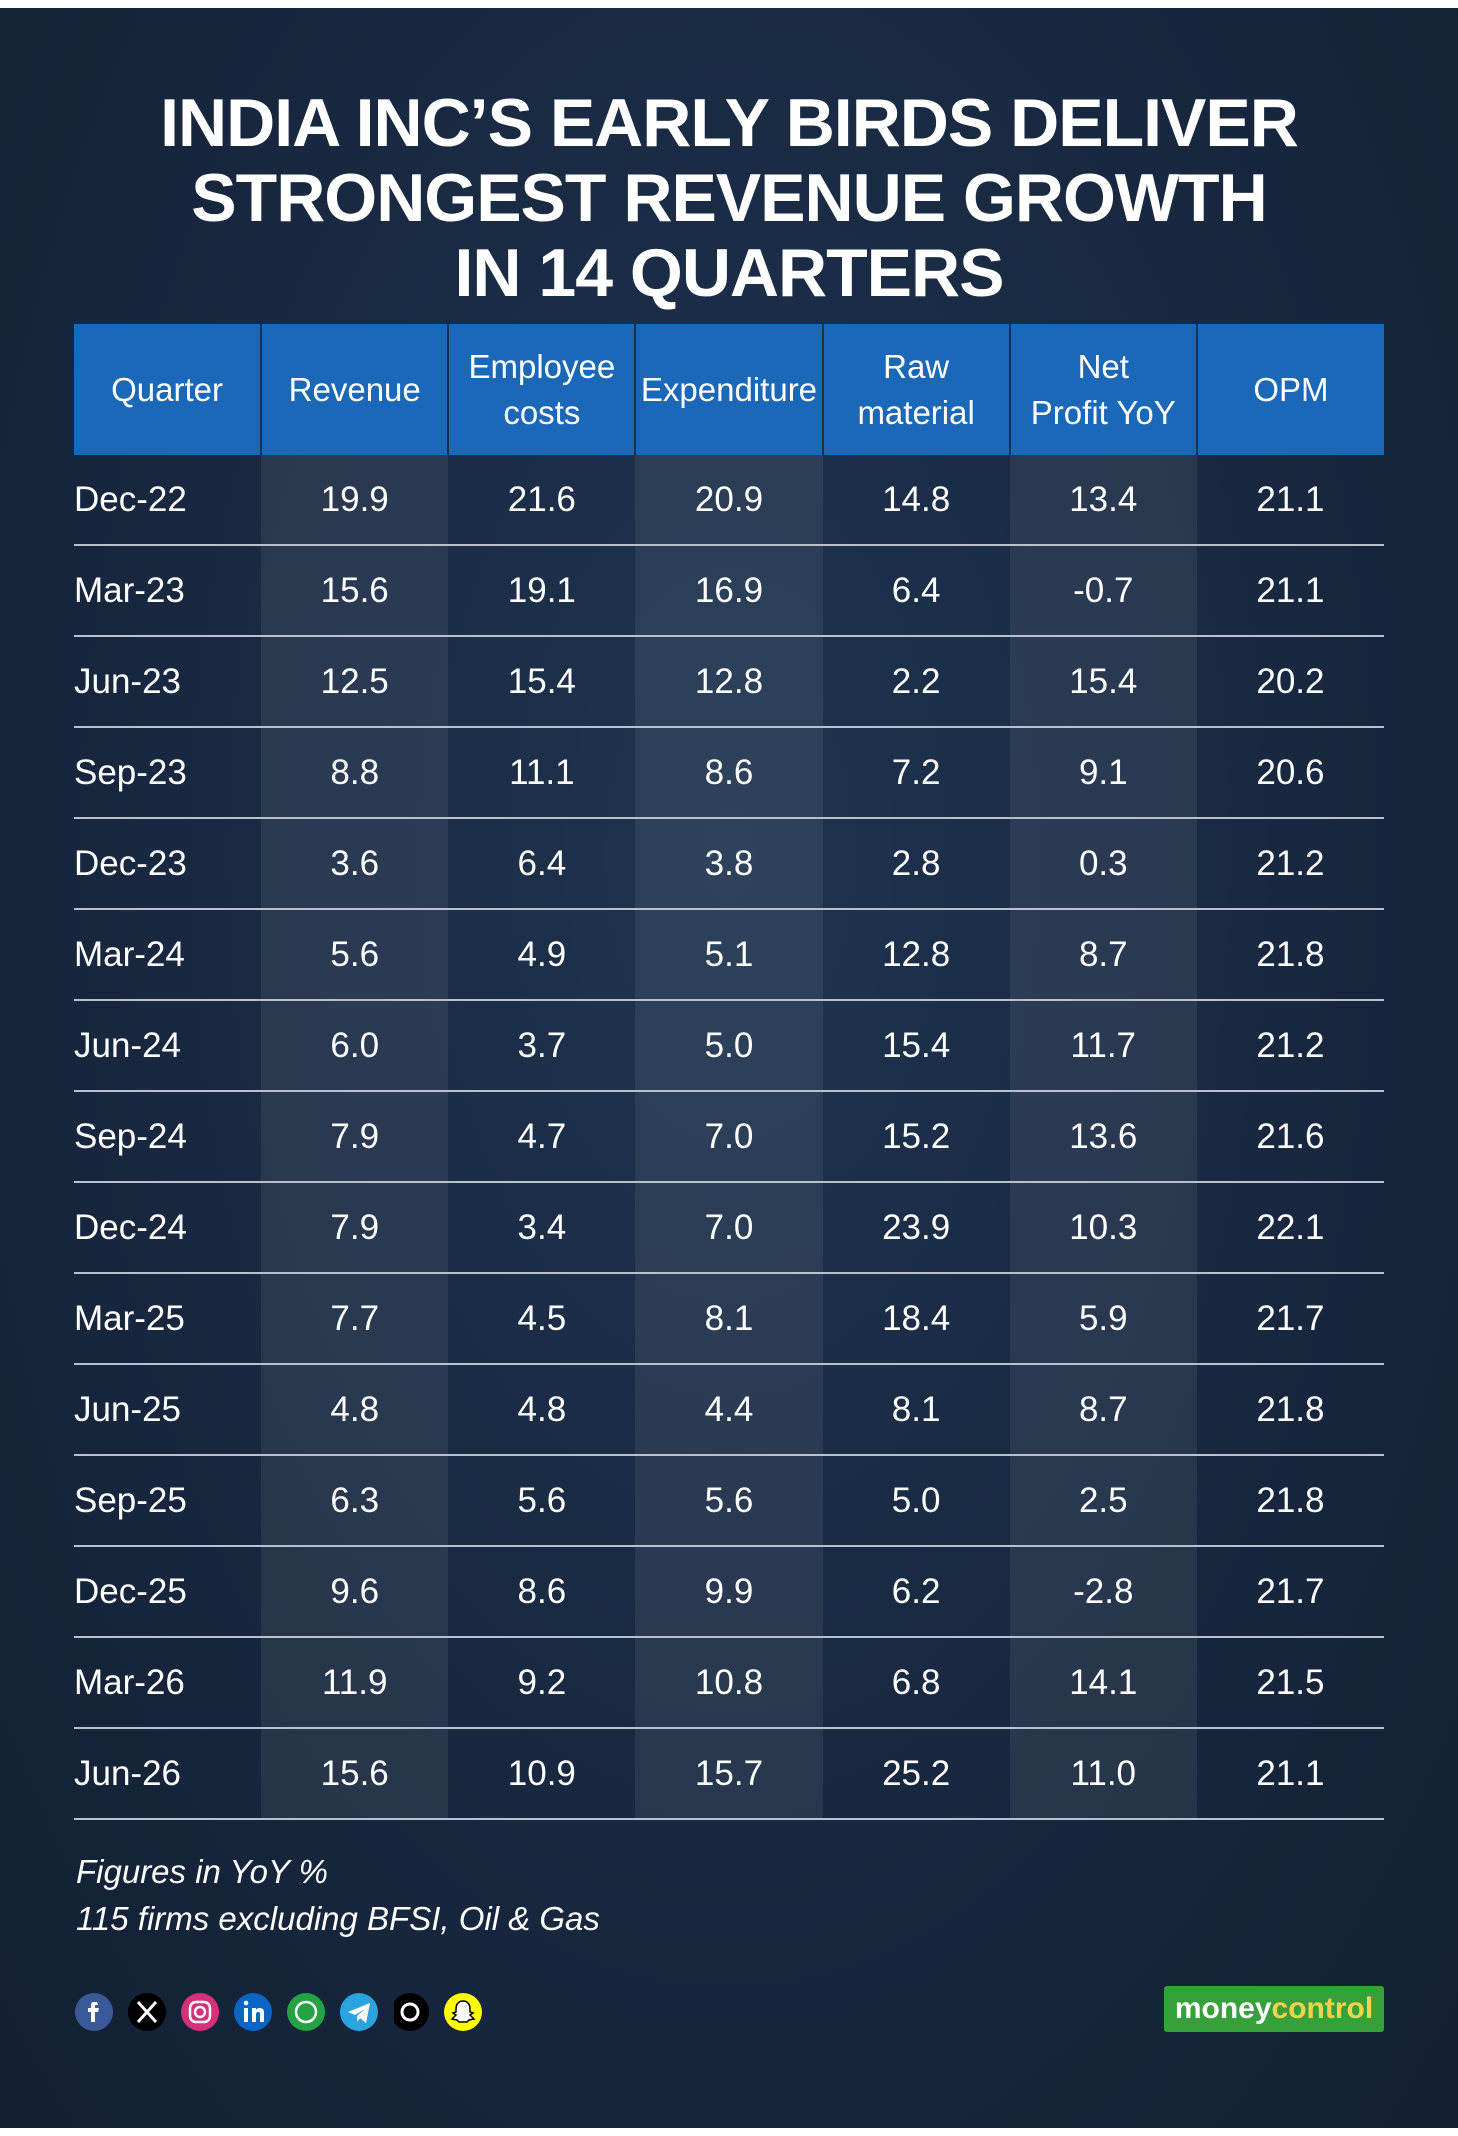  Describe the element at coordinates (1103, 864) in the screenshot. I see `cell: 0.3` at that location.